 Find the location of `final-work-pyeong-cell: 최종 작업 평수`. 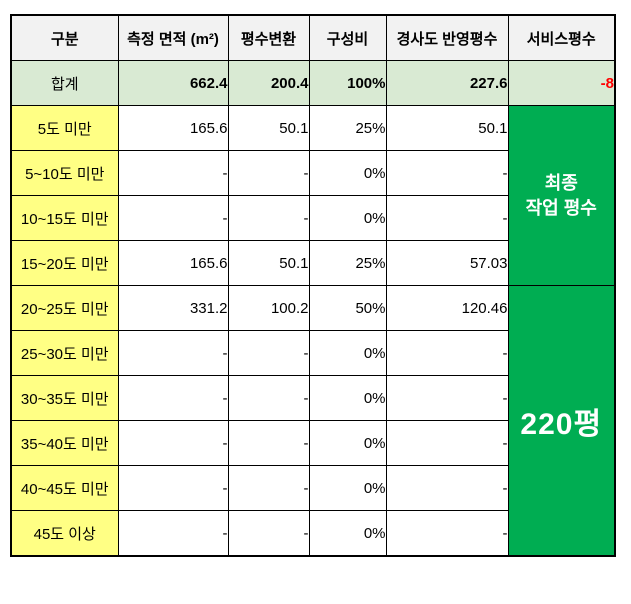

final-work-pyeong-cell: 최종 작업 평수 is located at coordinates (561, 195).